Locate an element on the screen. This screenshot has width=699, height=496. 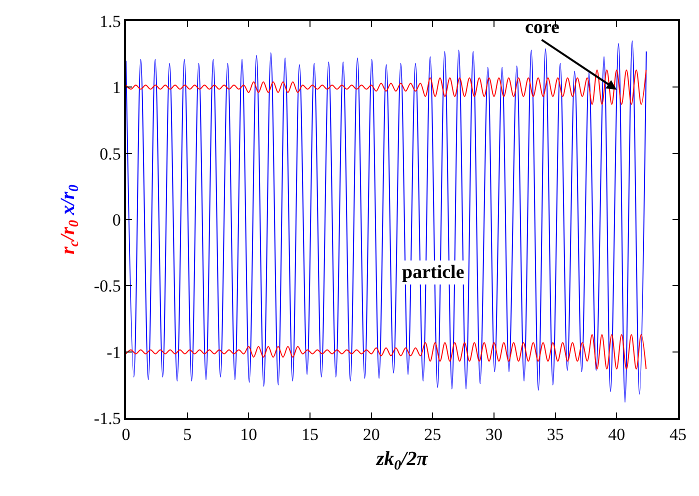
y-tick-label: 1.5 is located at coordinates (110, 21).